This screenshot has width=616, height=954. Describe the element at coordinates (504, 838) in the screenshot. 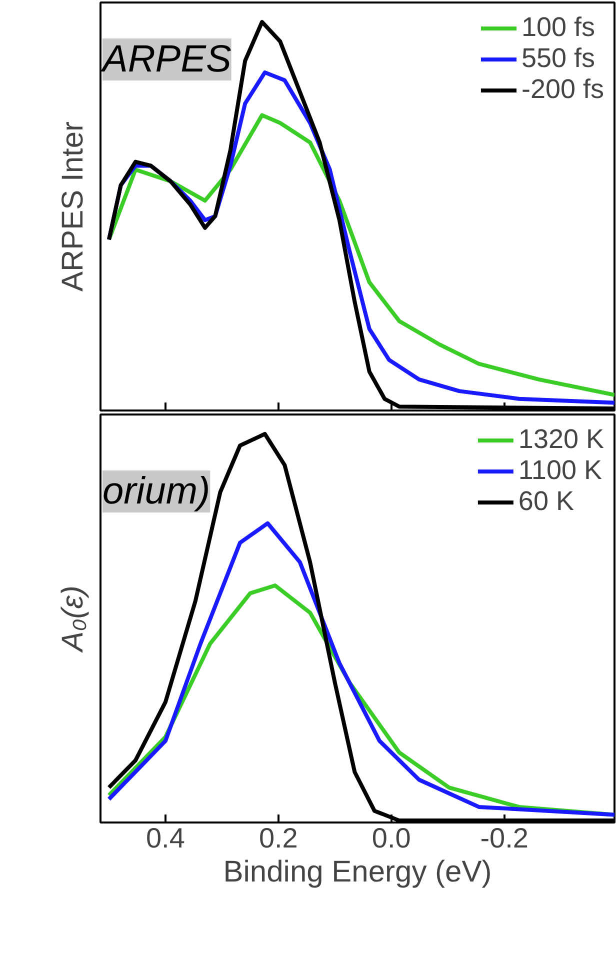

I see `x-tick-label: -0.2` at that location.